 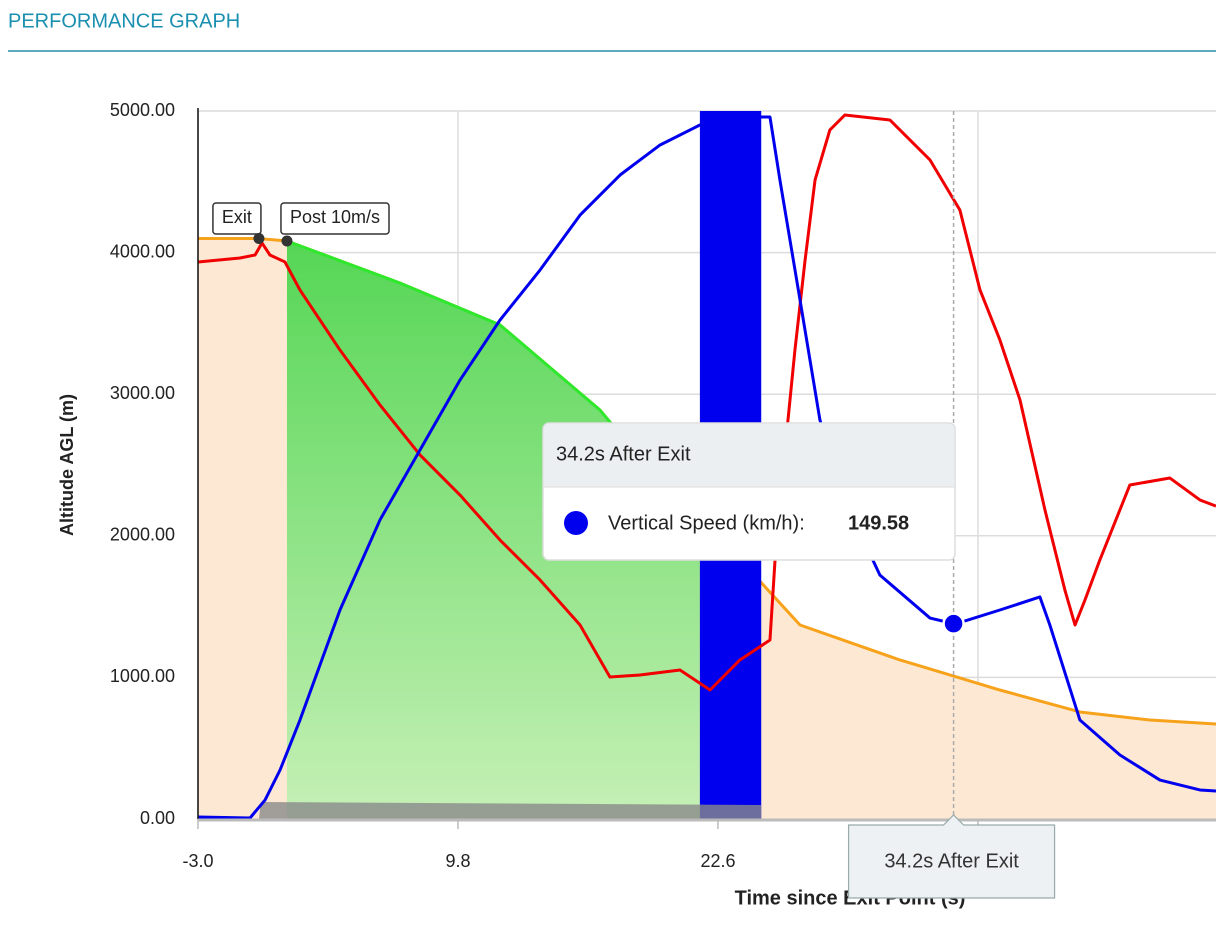 I want to click on x-tick-label: -3.0, so click(x=197, y=861).